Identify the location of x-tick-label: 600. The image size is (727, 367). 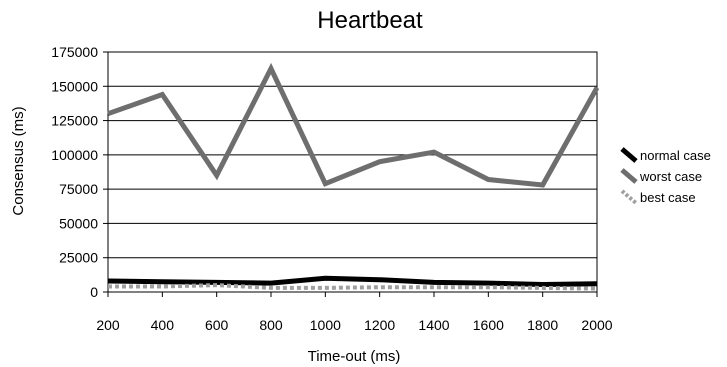
(217, 325).